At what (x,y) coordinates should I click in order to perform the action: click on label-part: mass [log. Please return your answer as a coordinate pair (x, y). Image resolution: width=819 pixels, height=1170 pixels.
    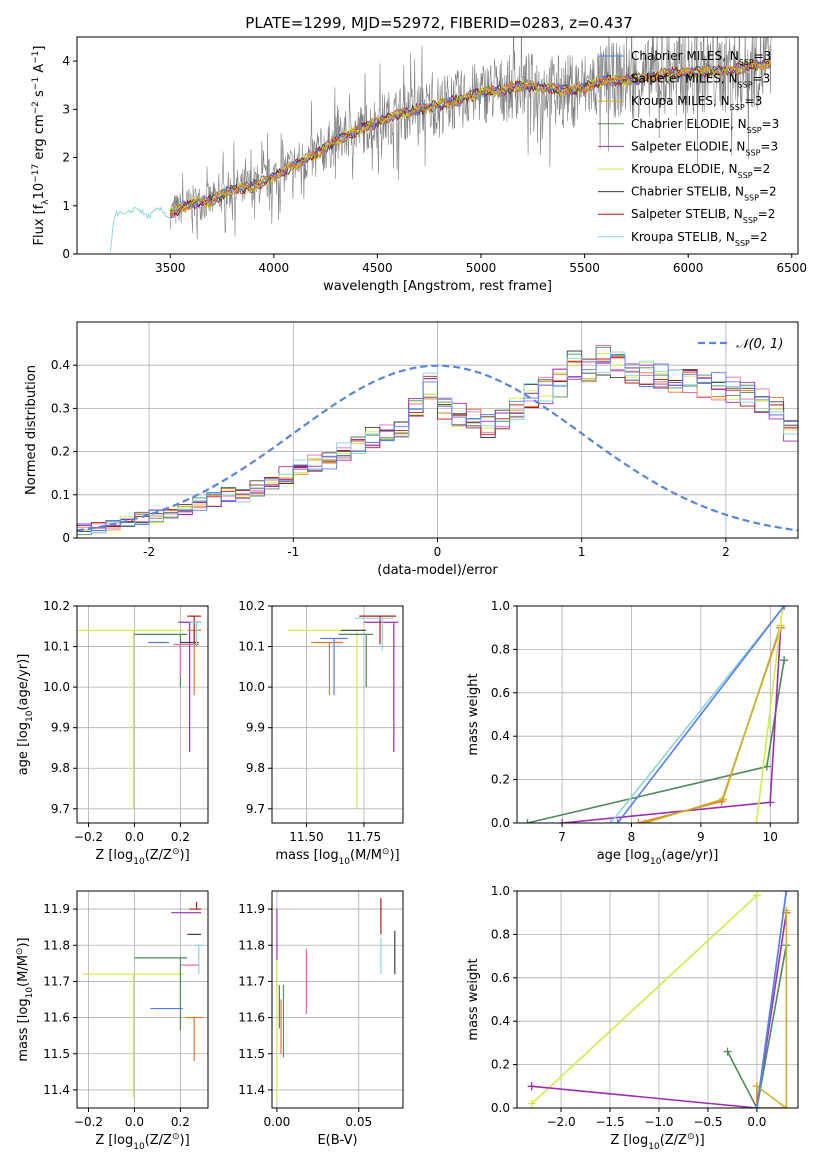
    Looking at the image, I should click on (306, 855).